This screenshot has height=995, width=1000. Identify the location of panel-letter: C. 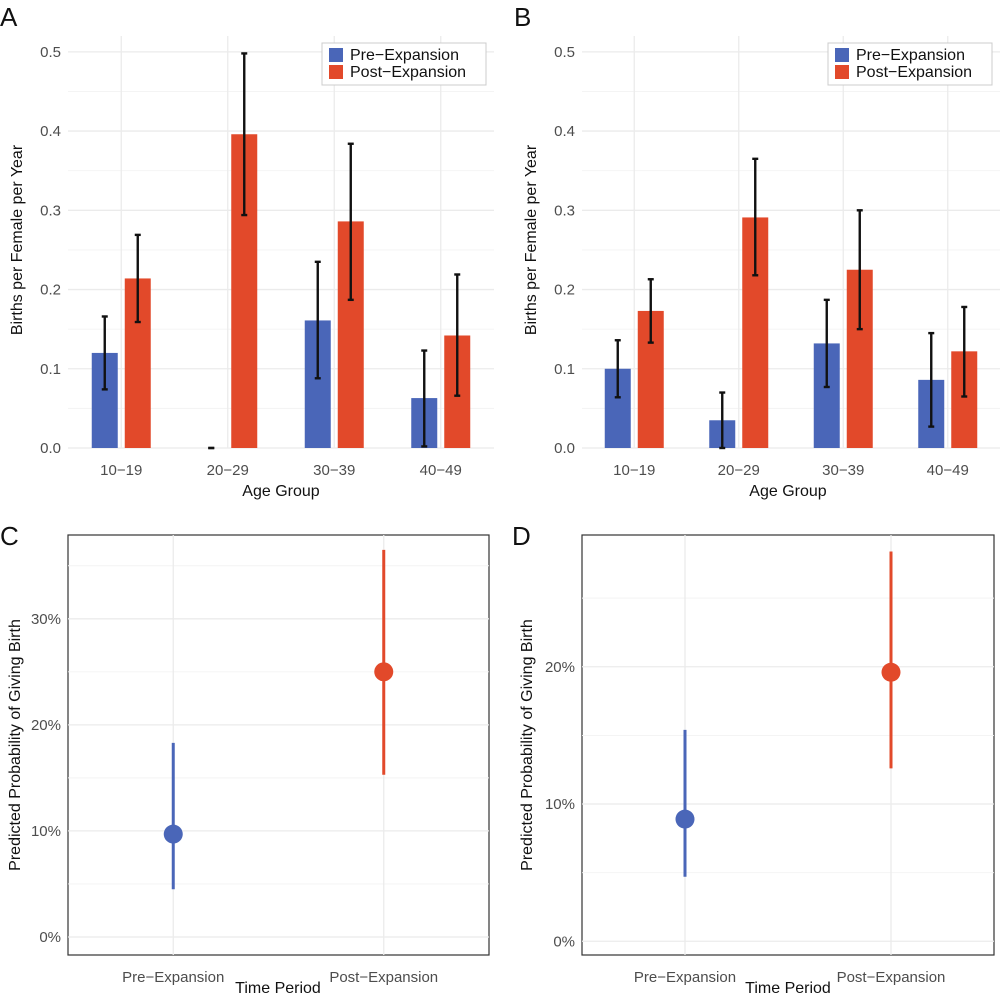
(9, 536).